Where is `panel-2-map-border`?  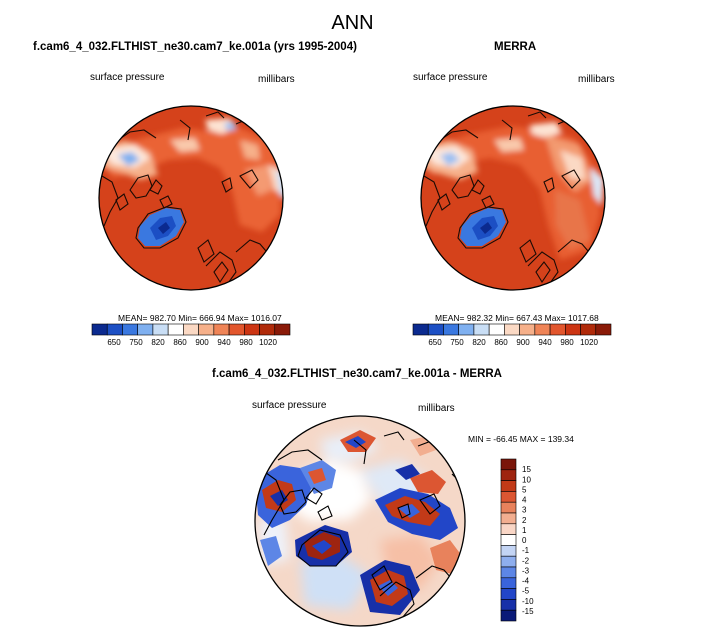
panel-2-map-border is located at coordinates (513, 198).